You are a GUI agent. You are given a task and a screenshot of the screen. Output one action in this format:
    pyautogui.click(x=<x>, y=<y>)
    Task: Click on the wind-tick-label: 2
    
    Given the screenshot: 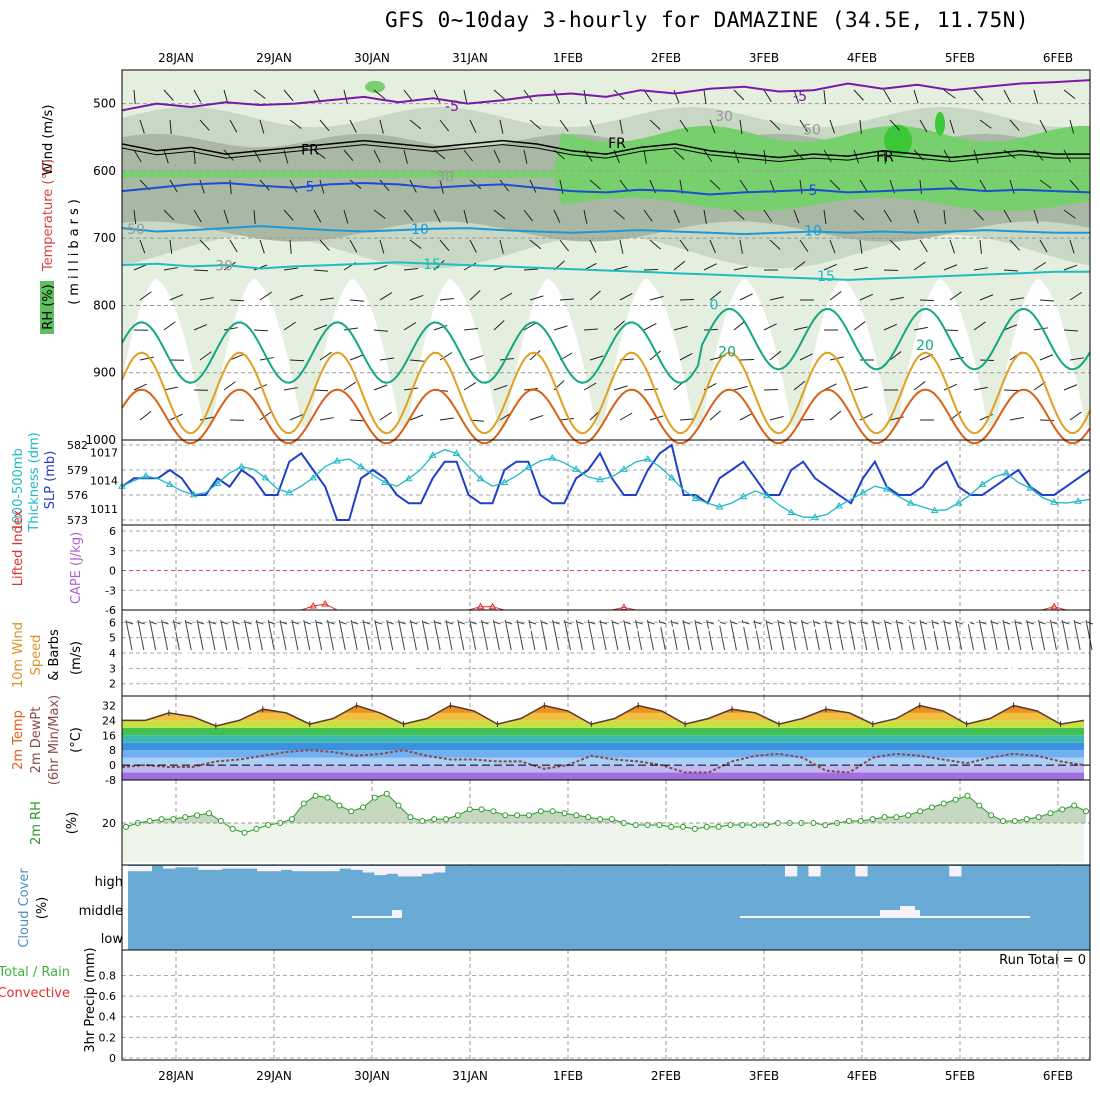 What is the action you would take?
    pyautogui.click(x=112, y=684)
    